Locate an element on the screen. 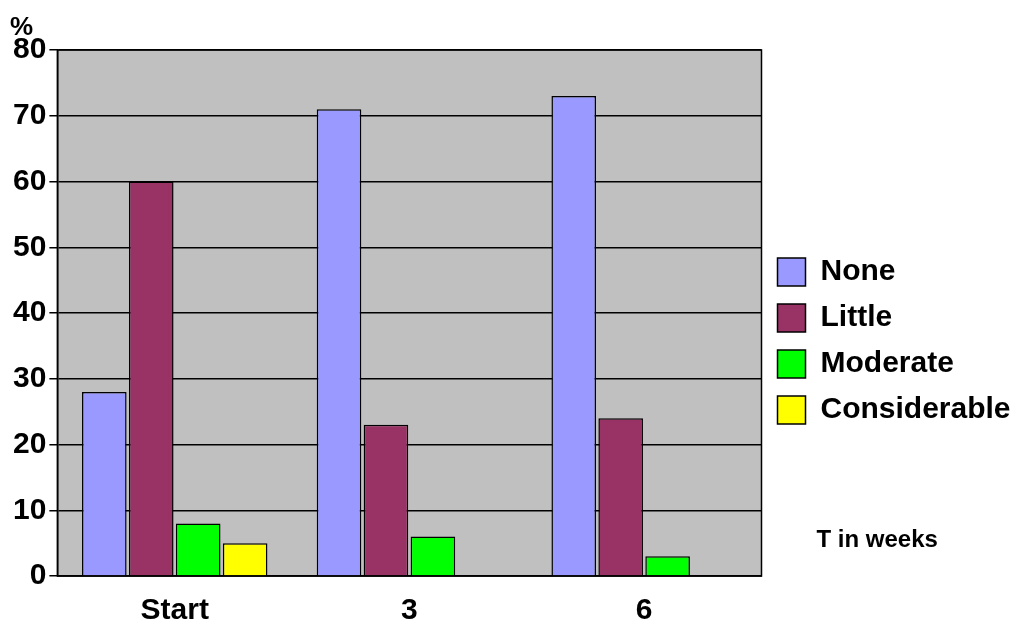 The image size is (1022, 637). y-tick-label: 60 is located at coordinates (29, 179).